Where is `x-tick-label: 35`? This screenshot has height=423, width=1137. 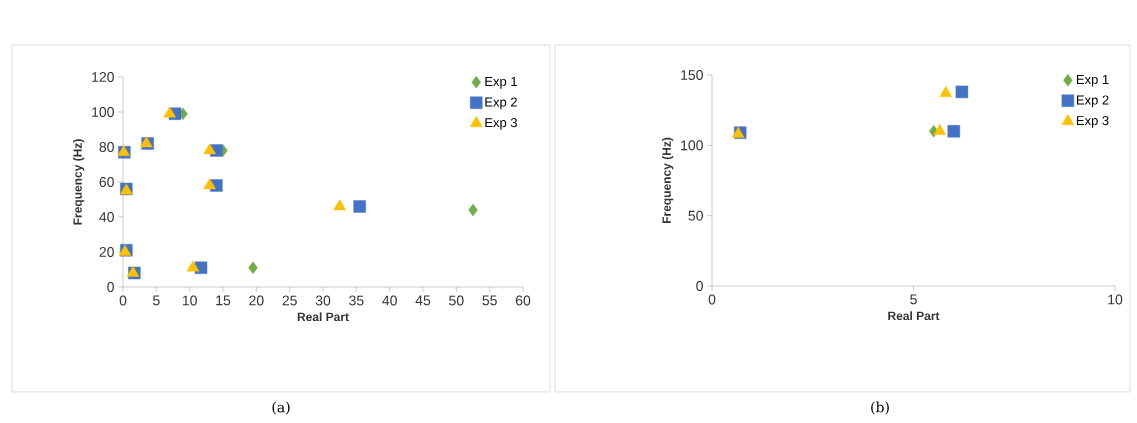 x-tick-label: 35 is located at coordinates (356, 300).